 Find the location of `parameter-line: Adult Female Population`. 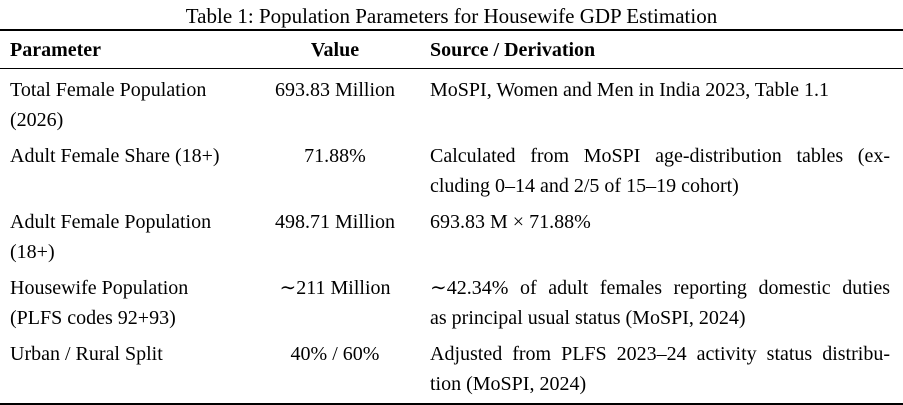

parameter-line: Adult Female Population is located at coordinates (111, 222).